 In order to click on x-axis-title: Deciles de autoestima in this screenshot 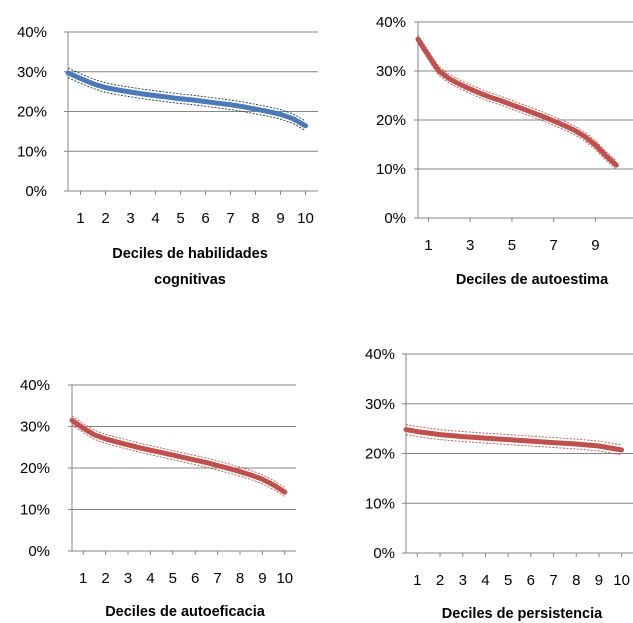, I will do `click(532, 280)`.